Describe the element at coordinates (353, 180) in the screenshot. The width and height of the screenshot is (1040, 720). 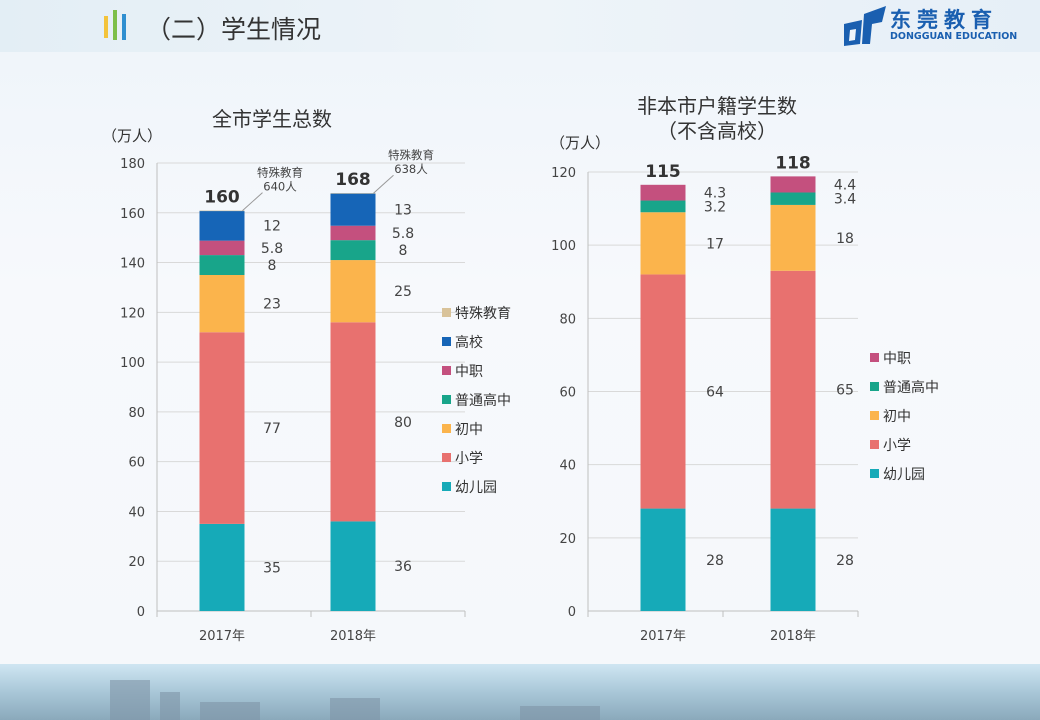
I see `total-label: 168` at that location.